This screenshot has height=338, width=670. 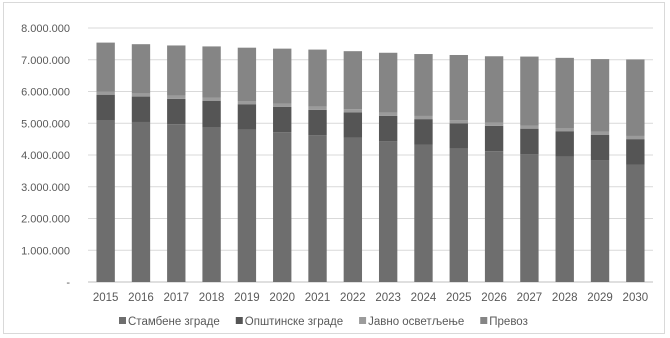 I want to click on bar-segment-1-2016, so click(x=141, y=201).